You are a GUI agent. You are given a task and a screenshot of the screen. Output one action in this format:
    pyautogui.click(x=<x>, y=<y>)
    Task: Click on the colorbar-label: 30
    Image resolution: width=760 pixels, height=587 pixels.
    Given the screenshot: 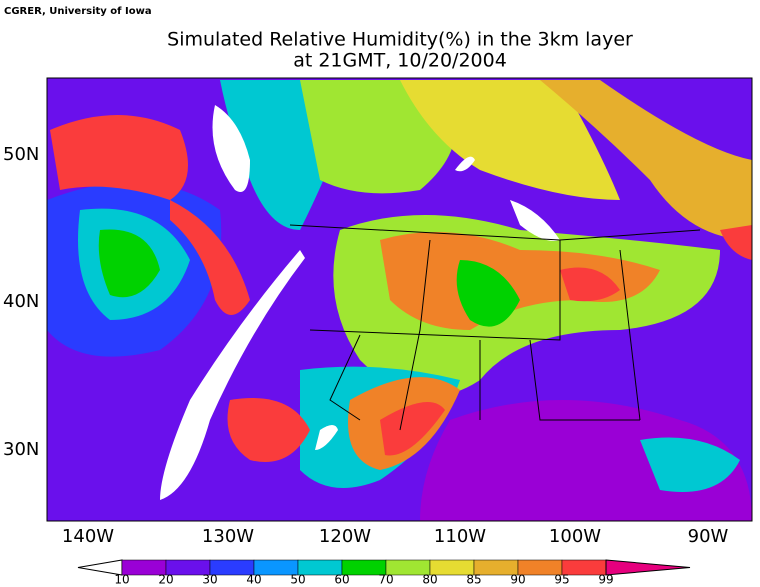 What is the action you would take?
    pyautogui.click(x=209, y=580)
    